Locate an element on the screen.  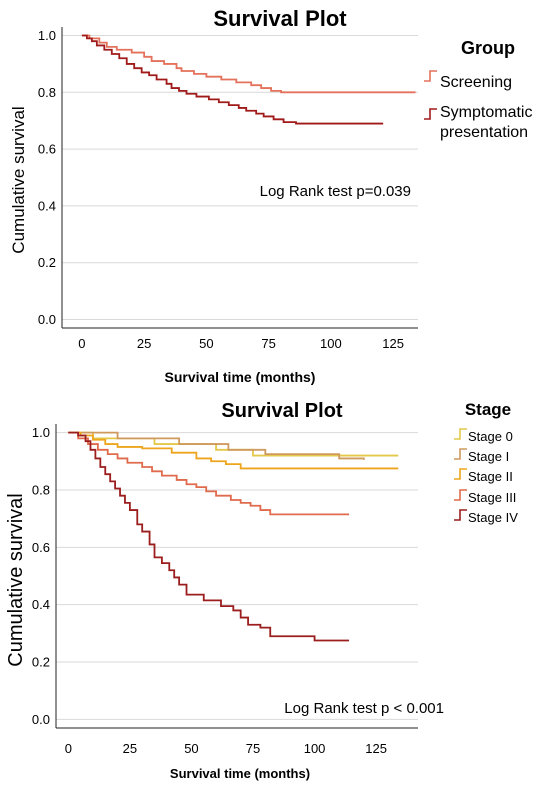
legend-label: Screening is located at coordinates (476, 82).